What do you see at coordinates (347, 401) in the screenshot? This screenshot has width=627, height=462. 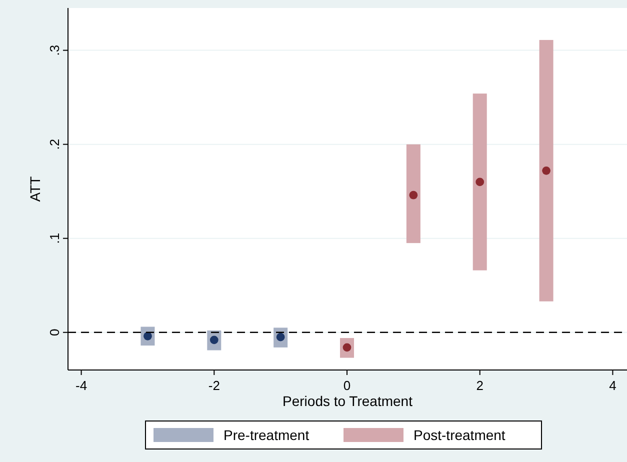 I see `x-axis-title: Periods to Treatment` at bounding box center [347, 401].